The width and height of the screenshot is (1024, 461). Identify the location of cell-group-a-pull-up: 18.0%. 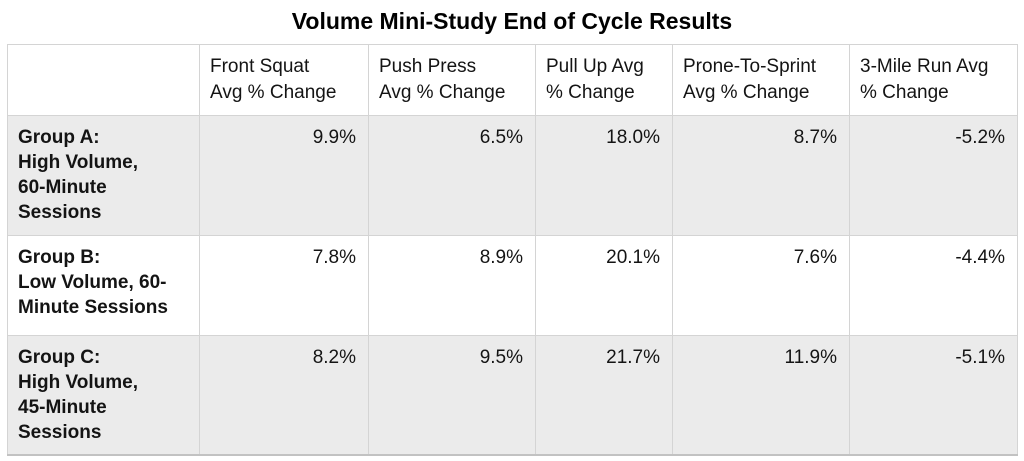
(604, 175).